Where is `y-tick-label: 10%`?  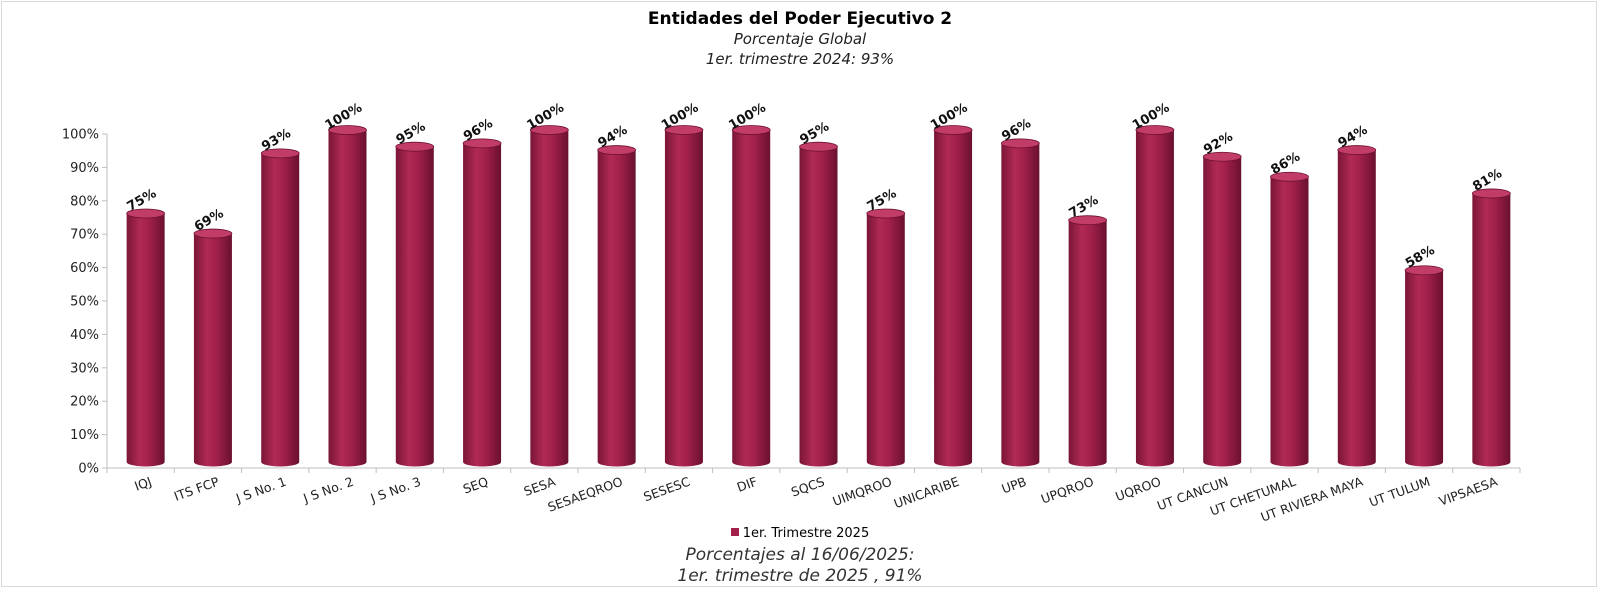 y-tick-label: 10% is located at coordinates (84, 435).